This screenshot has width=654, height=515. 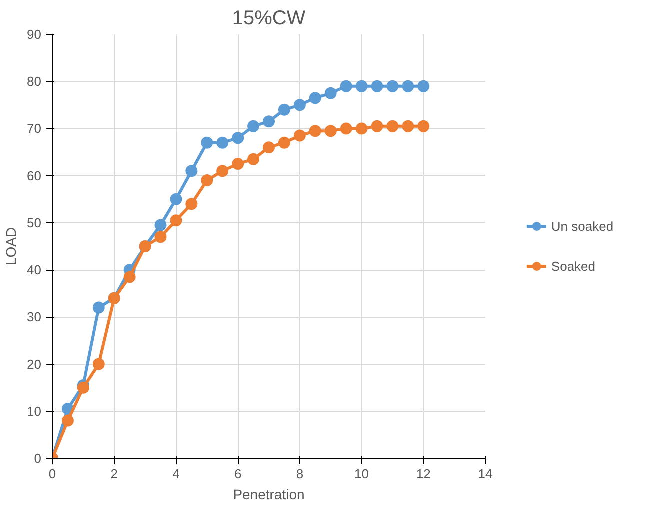 I want to click on y-tick-label: 40, so click(x=34, y=270).